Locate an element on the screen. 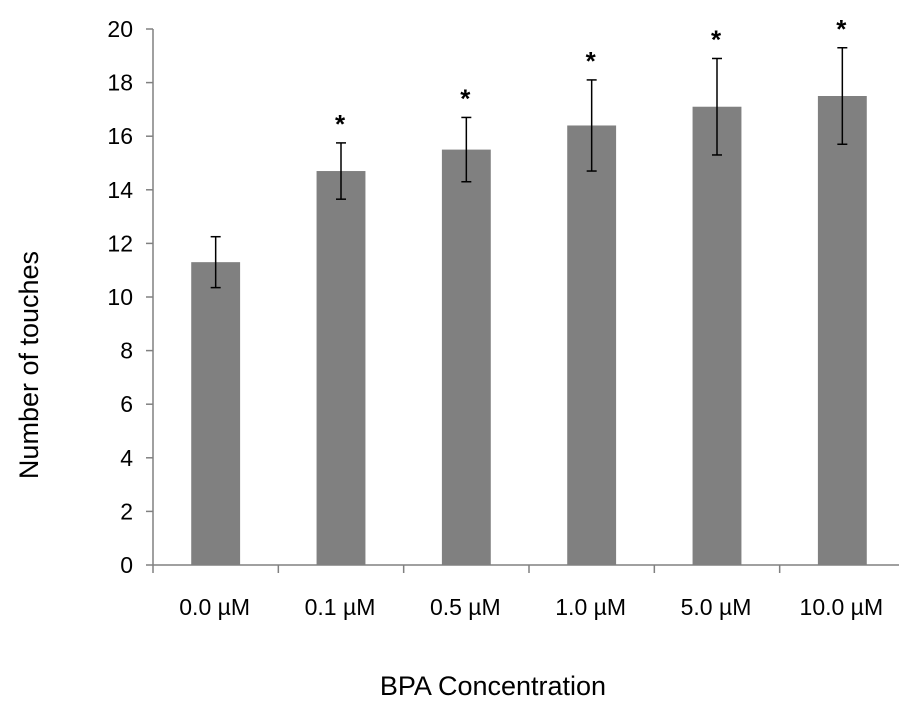  y-tick-label: 4 is located at coordinates (126, 458).